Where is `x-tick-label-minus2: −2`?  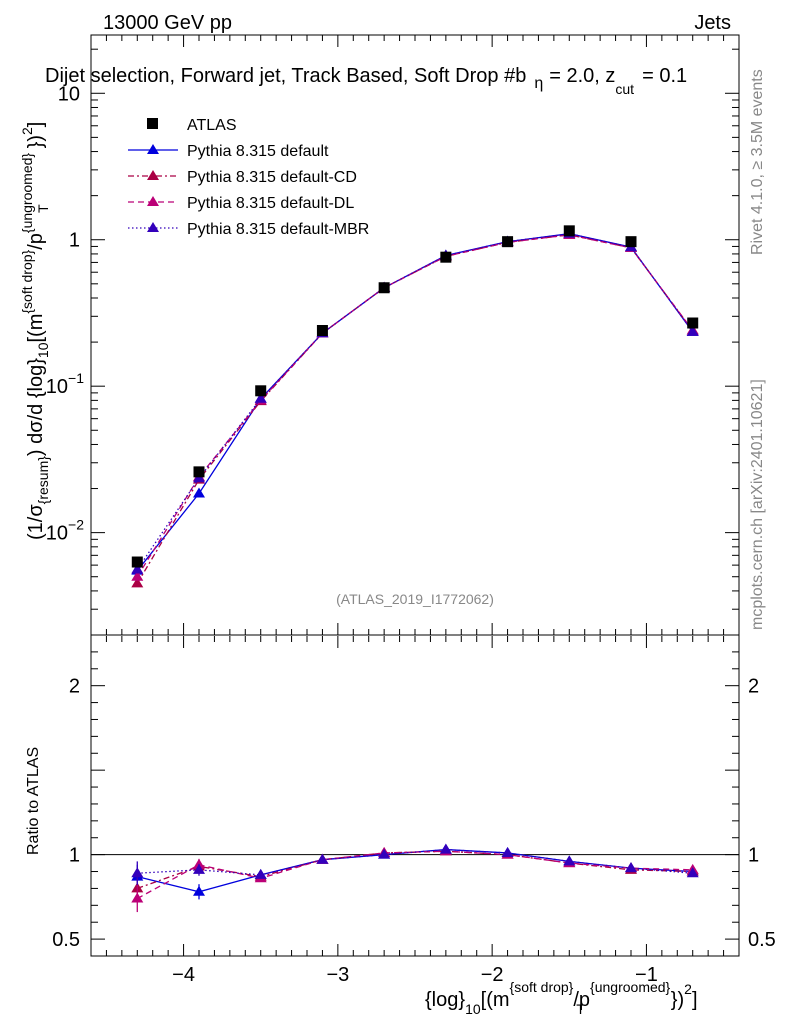
x-tick-label-minus2: −2 is located at coordinates (492, 975).